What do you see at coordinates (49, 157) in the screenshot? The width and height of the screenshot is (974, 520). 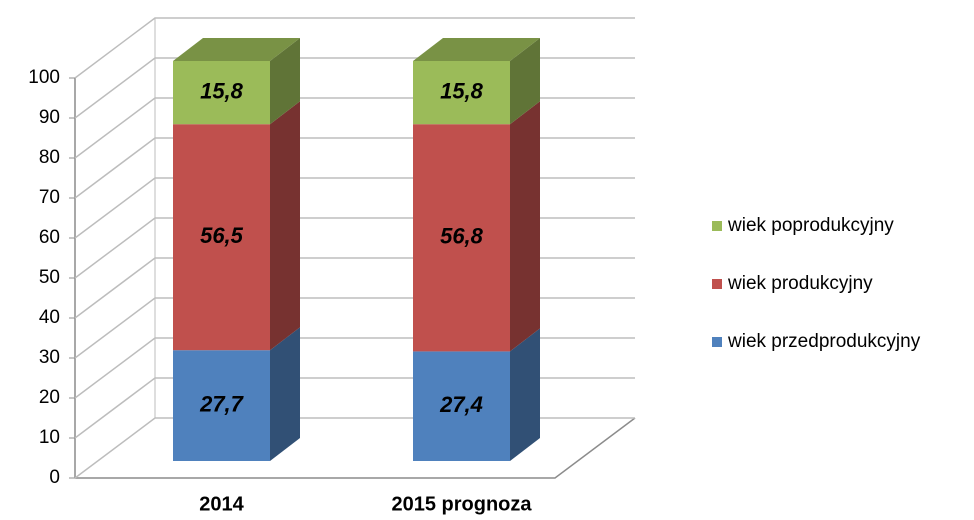 I see `y-tick-label: 80` at bounding box center [49, 157].